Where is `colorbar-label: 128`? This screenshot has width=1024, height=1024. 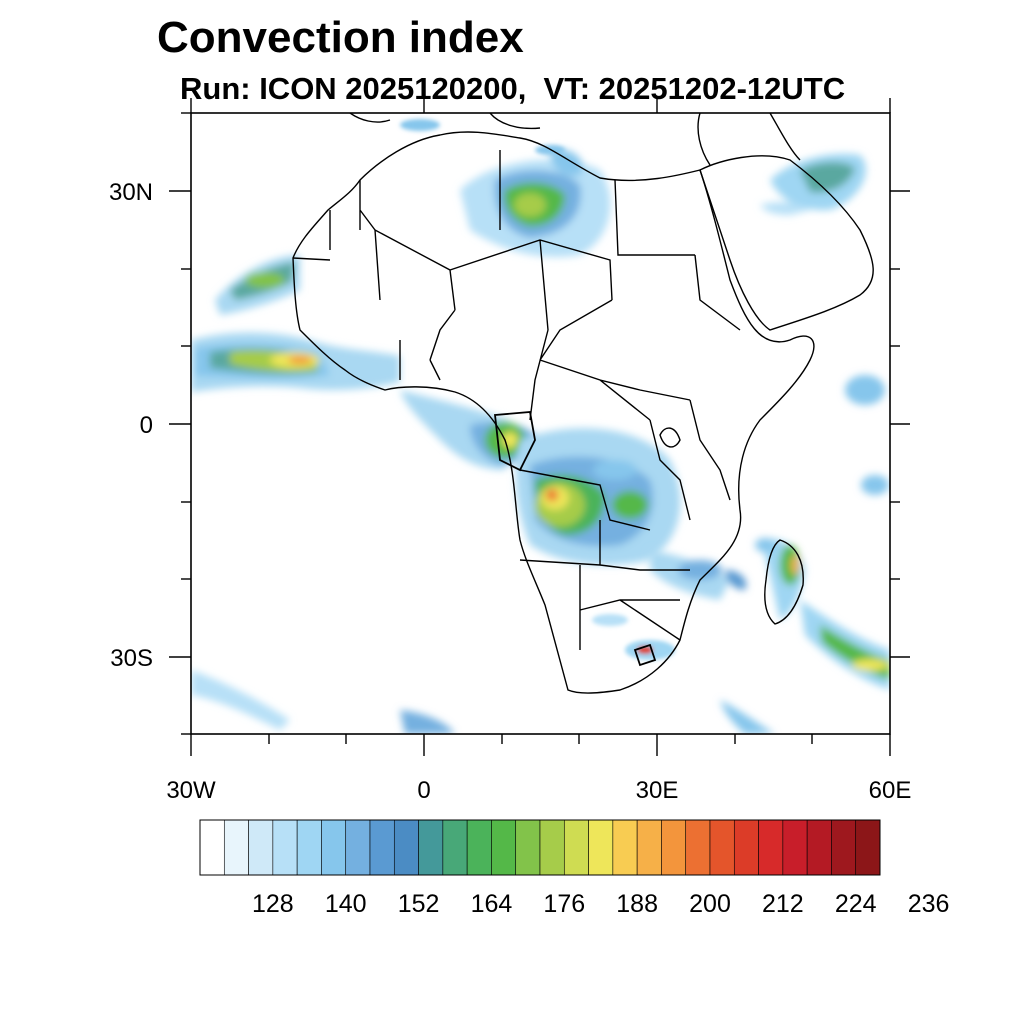 colorbar-label: 128 is located at coordinates (273, 904).